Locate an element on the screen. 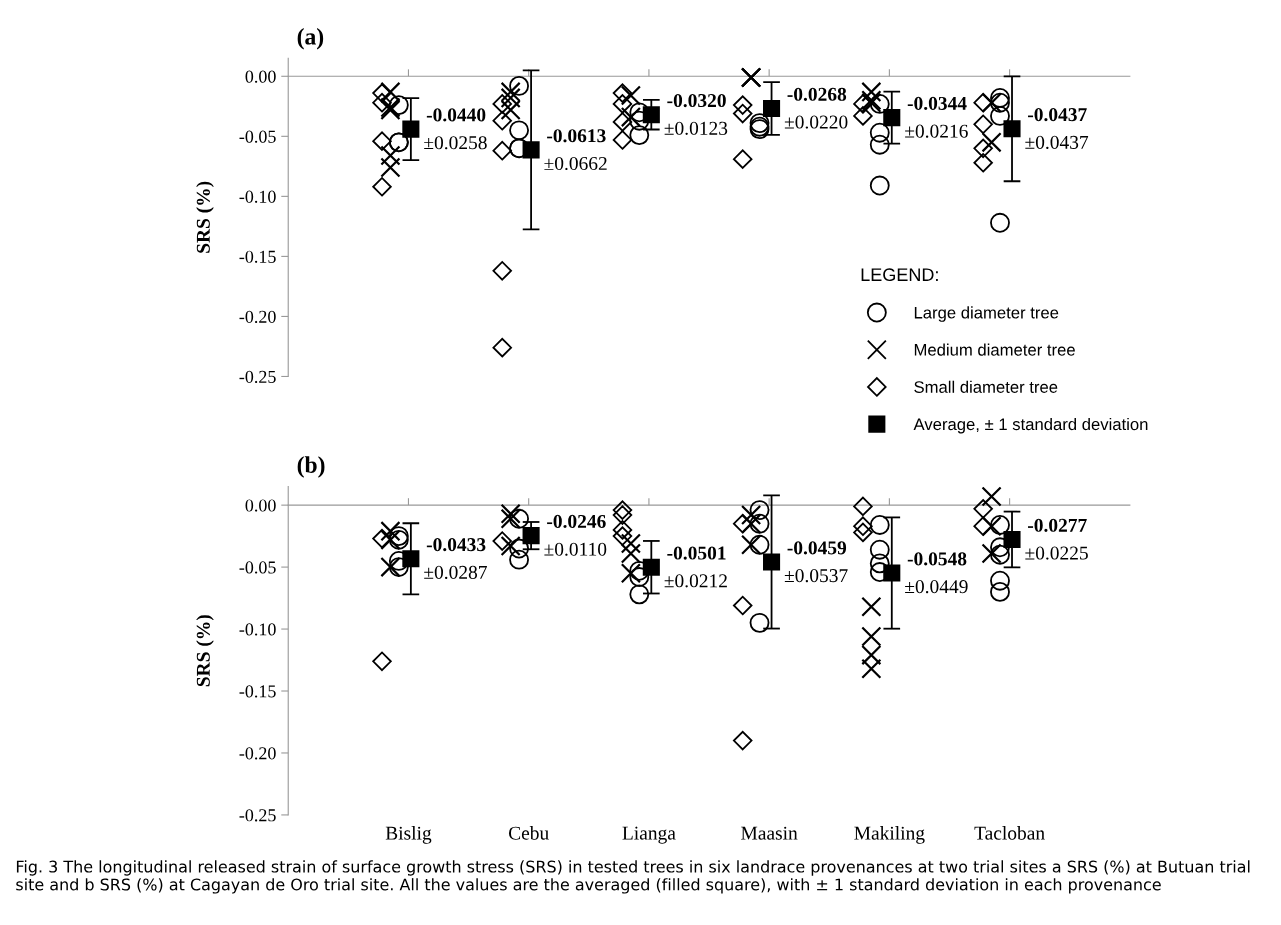 The height and width of the screenshot is (925, 1281). chart-title: (a) is located at coordinates (310, 39).